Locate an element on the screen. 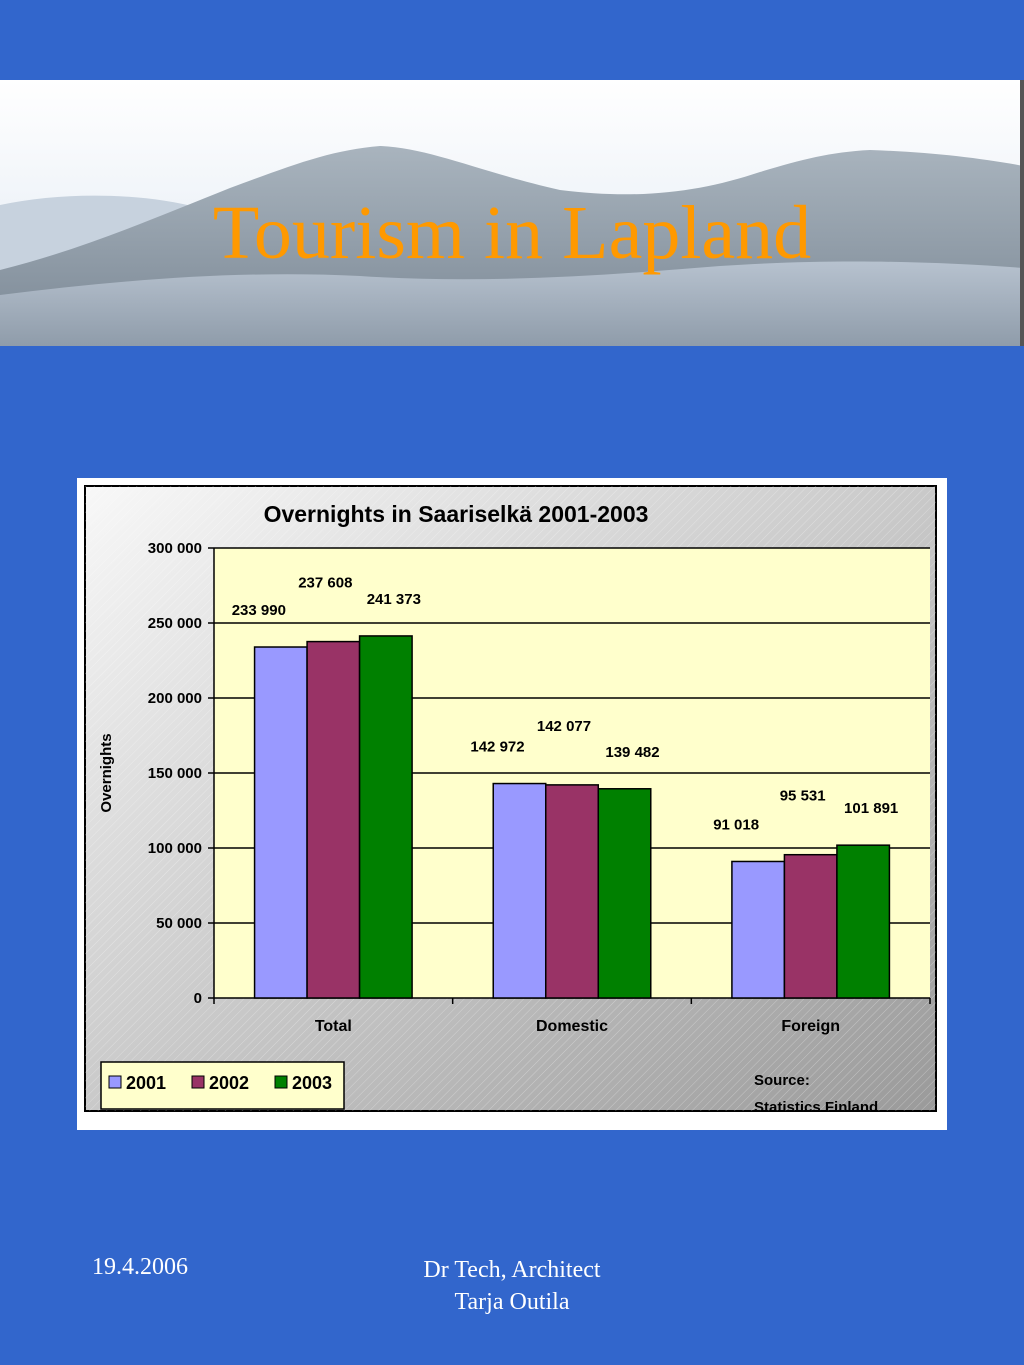 The width and height of the screenshot is (1024, 1365). data-label: 237 608 is located at coordinates (325, 583).